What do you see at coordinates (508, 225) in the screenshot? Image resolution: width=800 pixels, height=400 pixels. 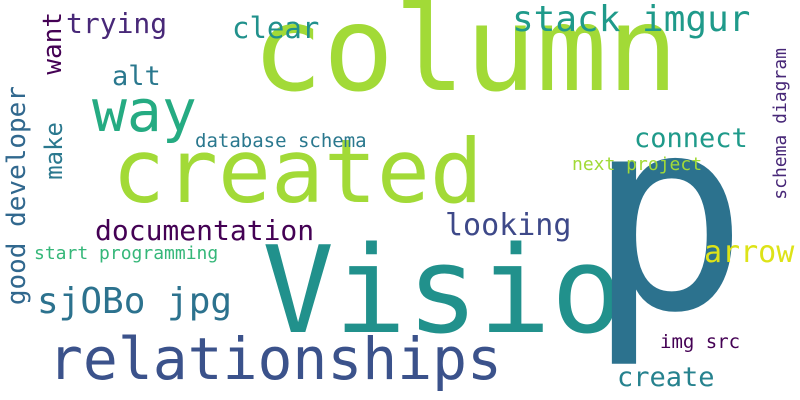 I see `word-looking: looking` at bounding box center [508, 225].